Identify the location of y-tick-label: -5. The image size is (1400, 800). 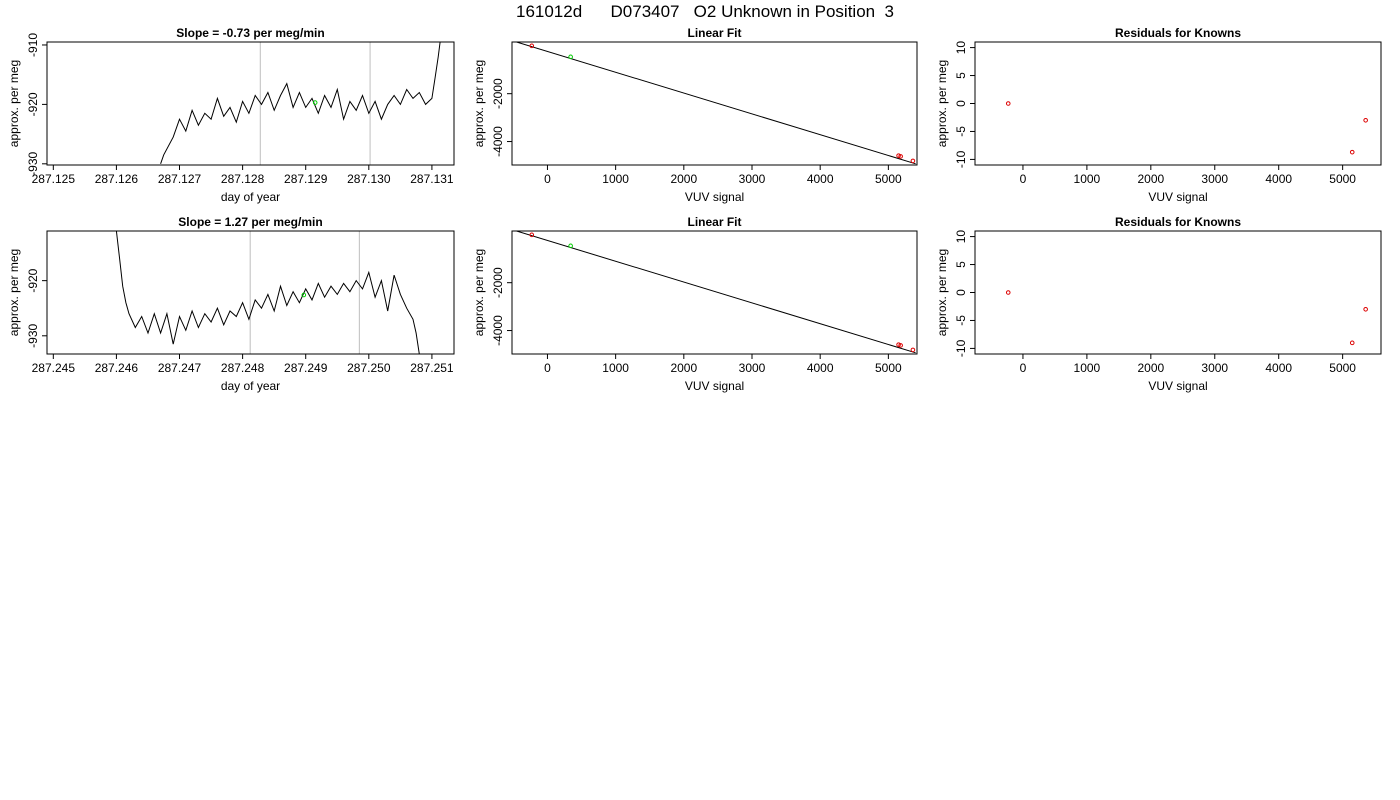
(961, 320).